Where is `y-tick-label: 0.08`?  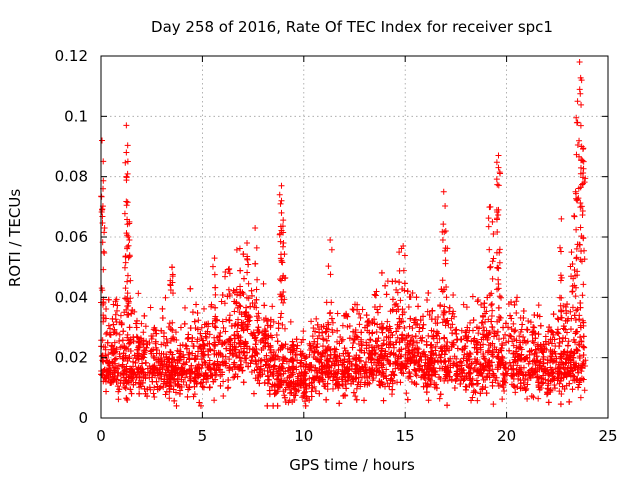
y-tick-label: 0.08 is located at coordinates (71, 177).